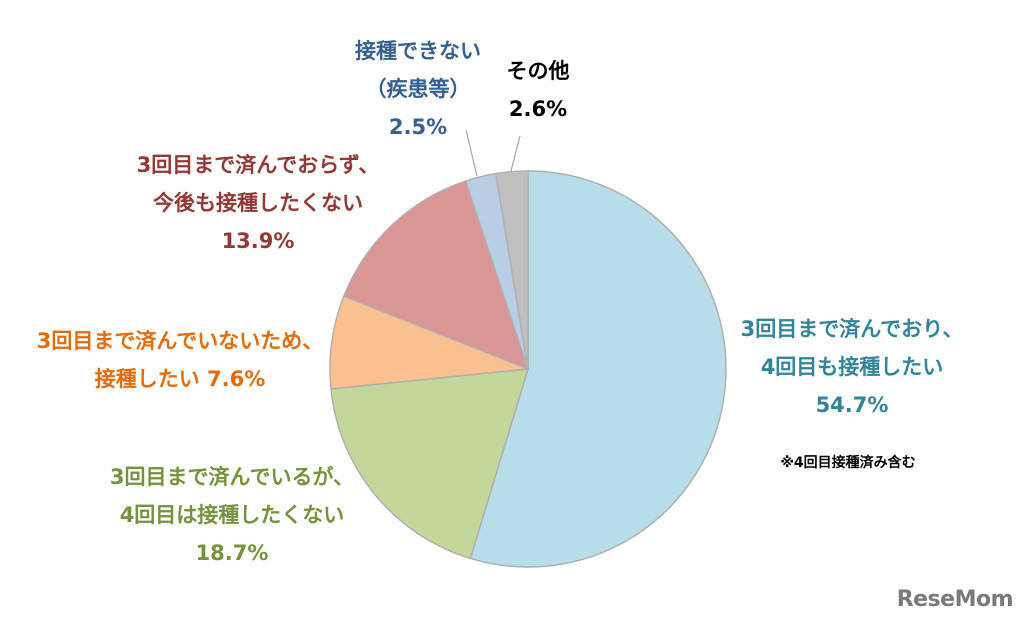  Describe the element at coordinates (847, 462) in the screenshot. I see `footnote: ※4回目接種済み含む` at that location.